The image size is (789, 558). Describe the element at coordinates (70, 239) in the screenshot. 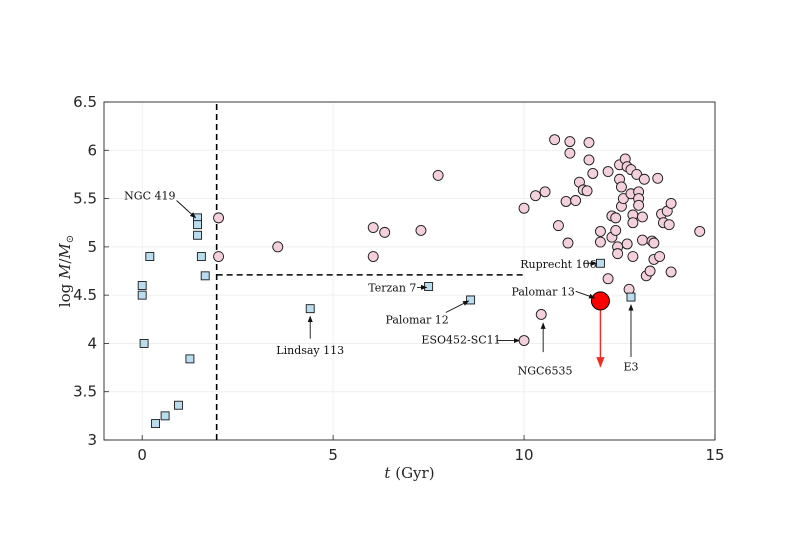

I see `y-axis-label-sub: ⊙` at that location.